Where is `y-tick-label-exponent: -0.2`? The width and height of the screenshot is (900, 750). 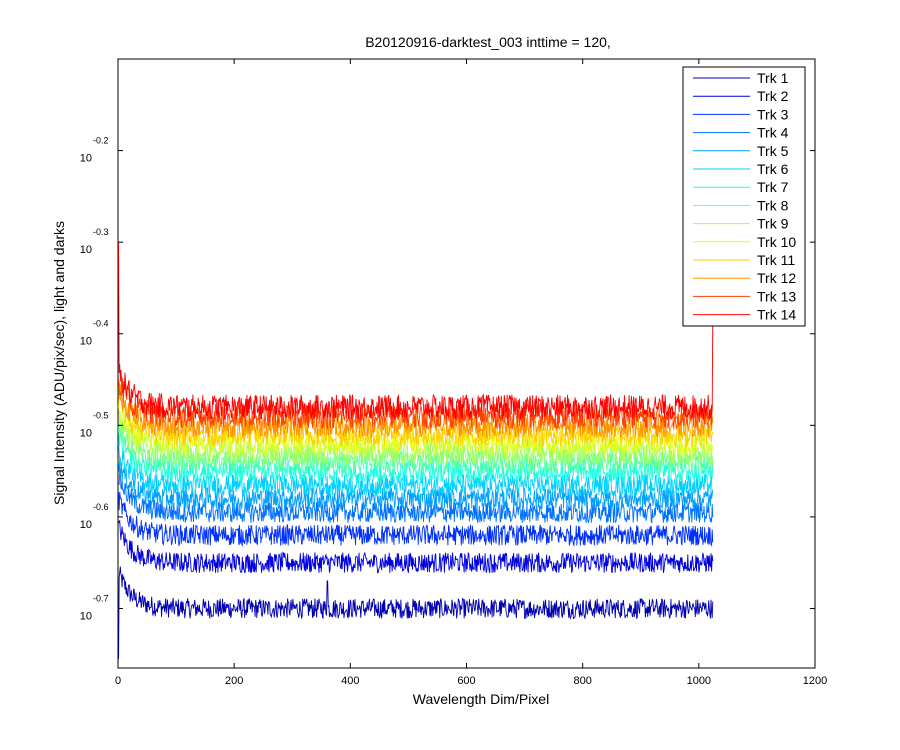 y-tick-label-exponent: -0.2 is located at coordinates (101, 141).